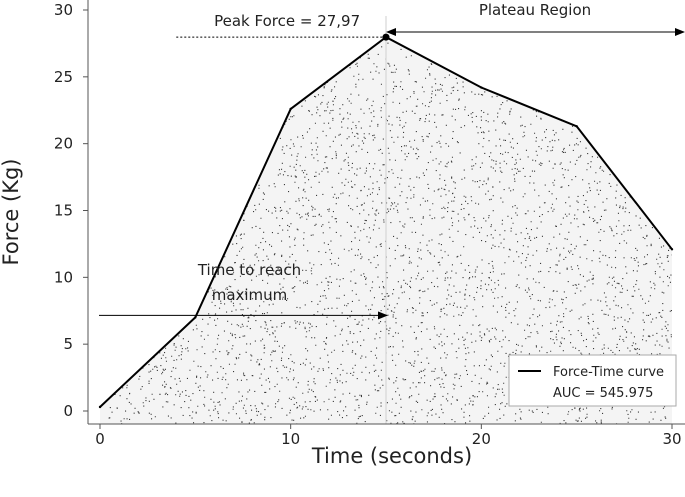  What do you see at coordinates (68, 344) in the screenshot?
I see `y-tick-label: 5` at bounding box center [68, 344].